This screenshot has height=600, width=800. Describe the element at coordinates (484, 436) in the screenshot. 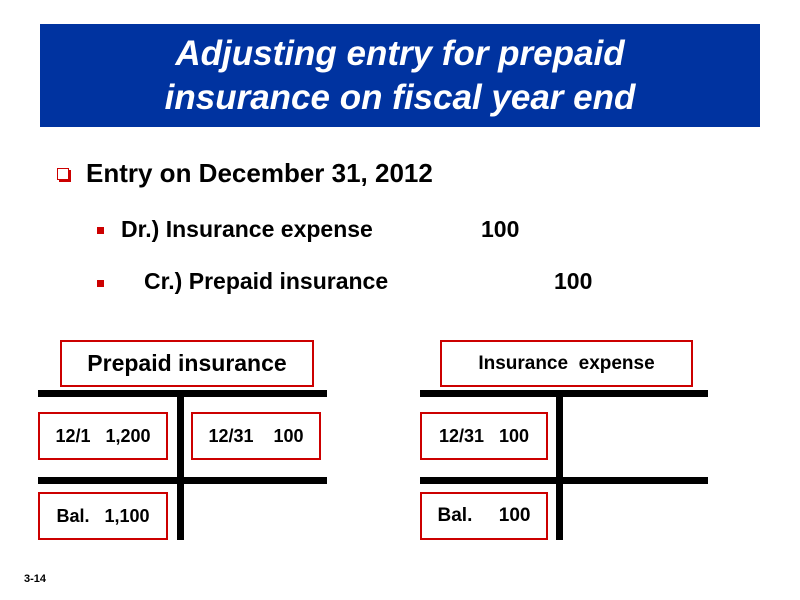

I see `expense-debit-entry: 12/31 100` at that location.